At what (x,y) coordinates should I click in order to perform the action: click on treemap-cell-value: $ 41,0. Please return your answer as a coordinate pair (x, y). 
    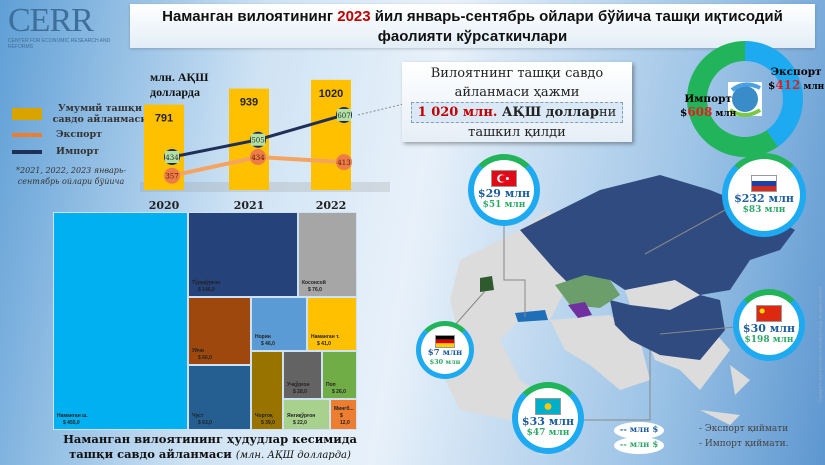
    Looking at the image, I should click on (324, 344).